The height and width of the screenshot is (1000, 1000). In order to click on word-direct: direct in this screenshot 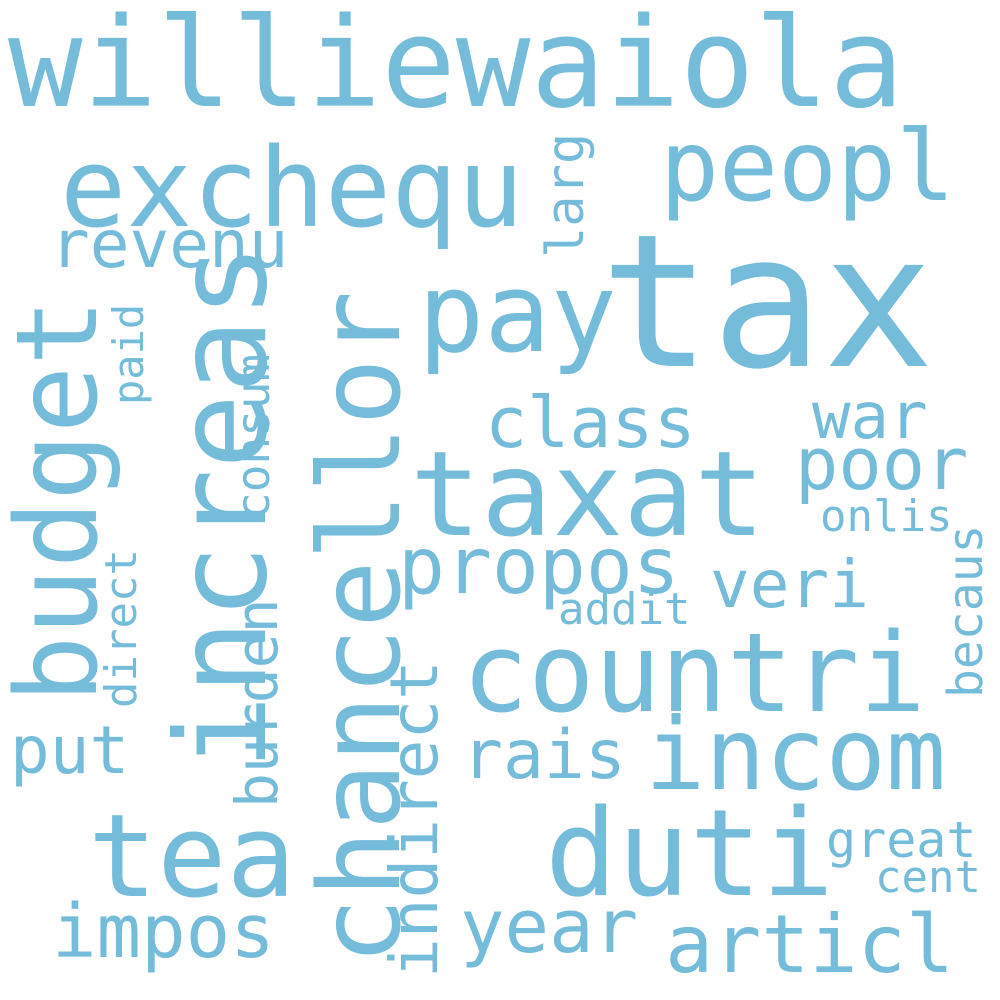, I will do `click(121, 628)`.